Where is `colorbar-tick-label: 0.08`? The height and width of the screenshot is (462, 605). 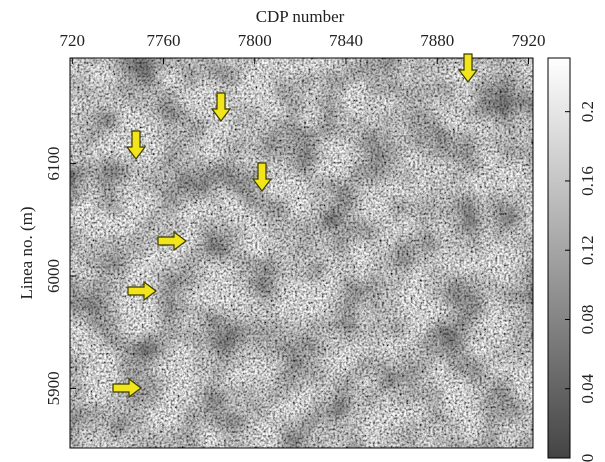 colorbar-tick-label: 0.08 is located at coordinates (587, 320).